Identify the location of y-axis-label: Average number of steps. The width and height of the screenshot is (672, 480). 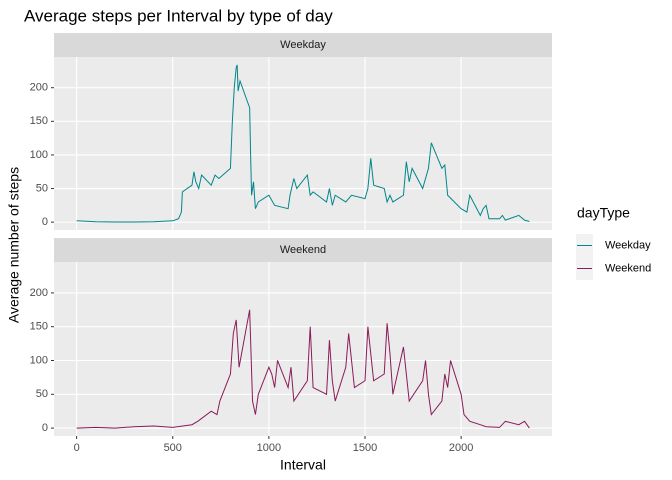
(14, 245).